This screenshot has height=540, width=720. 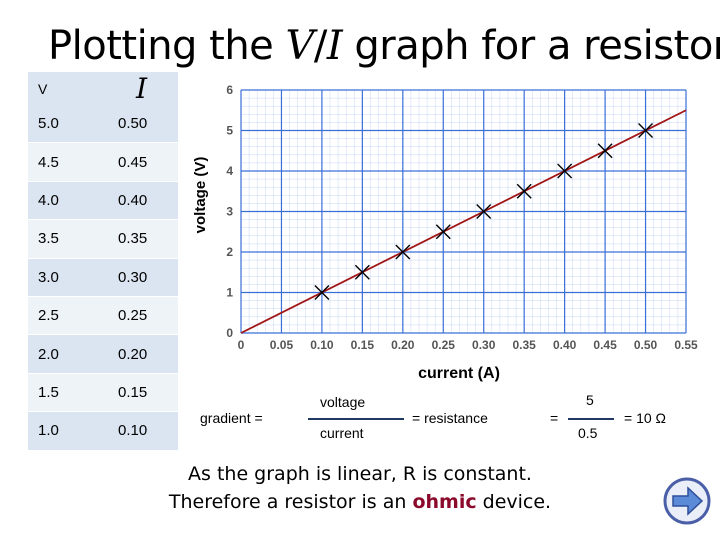 I want to click on table-cell-voltage: 1.5, so click(x=68, y=393).